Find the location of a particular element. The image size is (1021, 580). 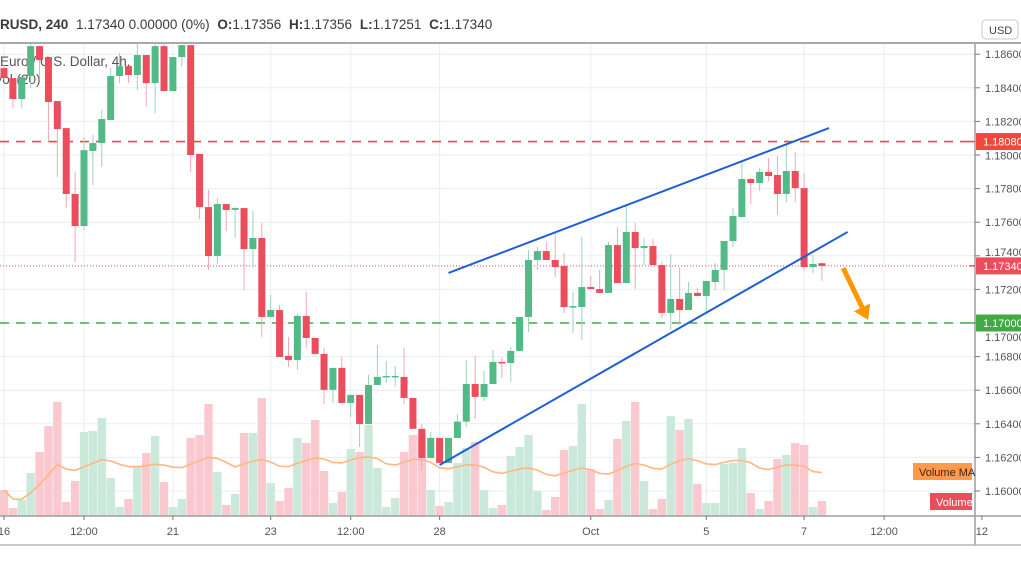

symbol-interval: RUSD, 240 is located at coordinates (34, 24).